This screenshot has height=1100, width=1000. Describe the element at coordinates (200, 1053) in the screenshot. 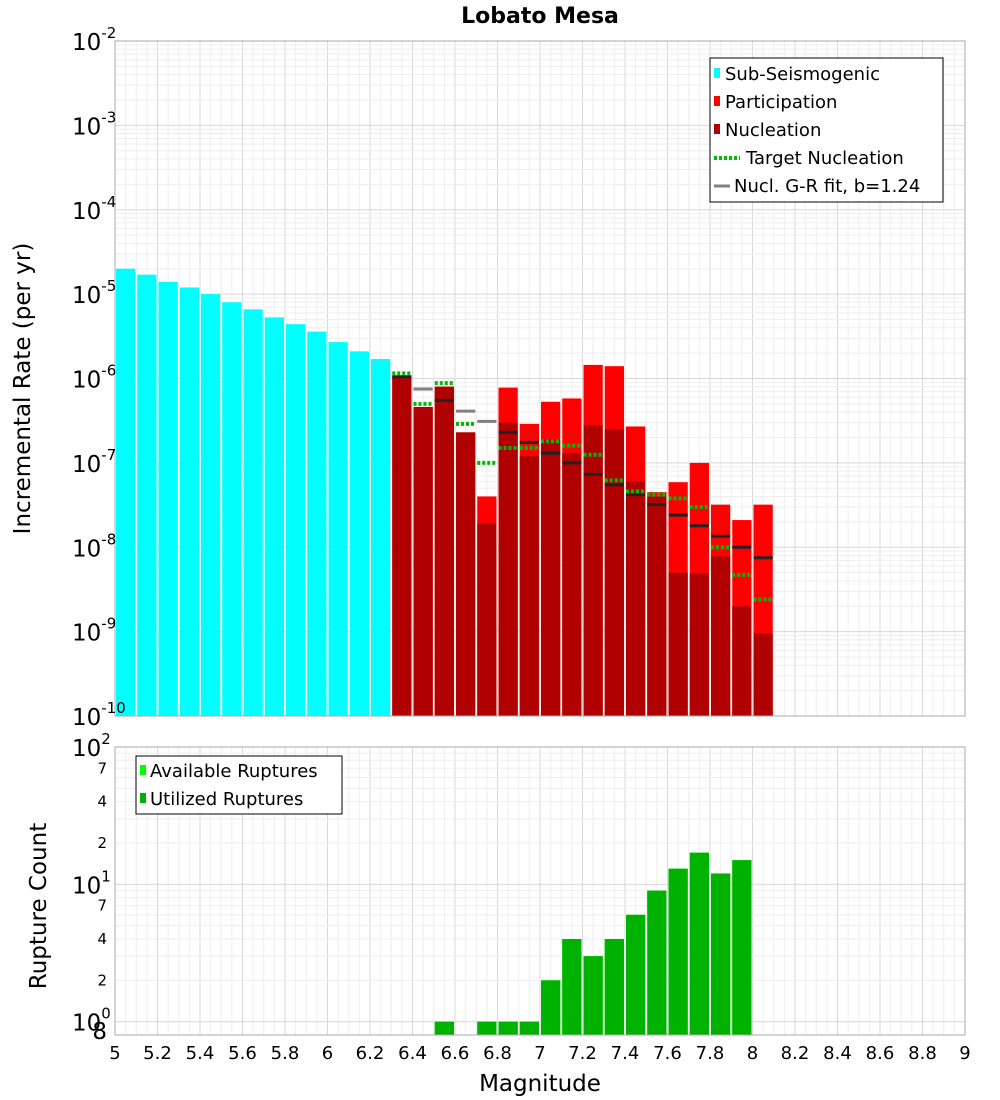

I see `x-tick-label: 5.4` at that location.